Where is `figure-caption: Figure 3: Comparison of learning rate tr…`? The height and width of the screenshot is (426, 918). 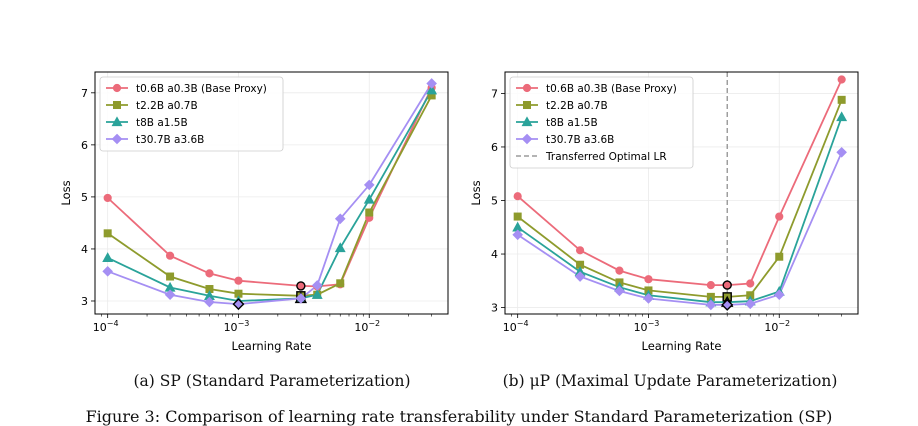
figure-caption: Figure 3: Comparison of learning rate tr… is located at coordinates (459, 416).